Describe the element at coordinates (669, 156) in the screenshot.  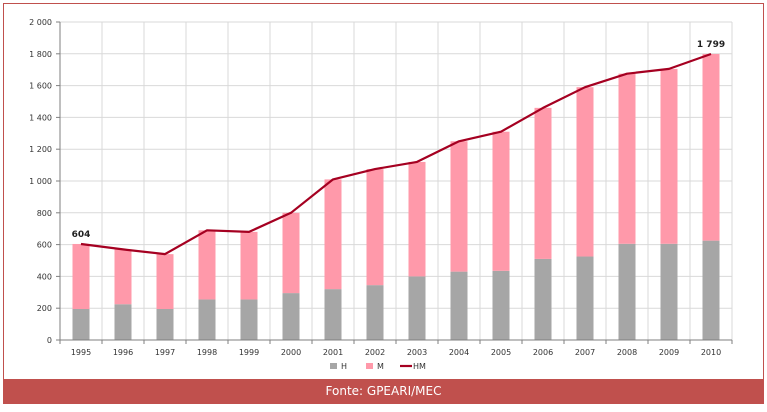
I see `bar-m-2009` at that location.